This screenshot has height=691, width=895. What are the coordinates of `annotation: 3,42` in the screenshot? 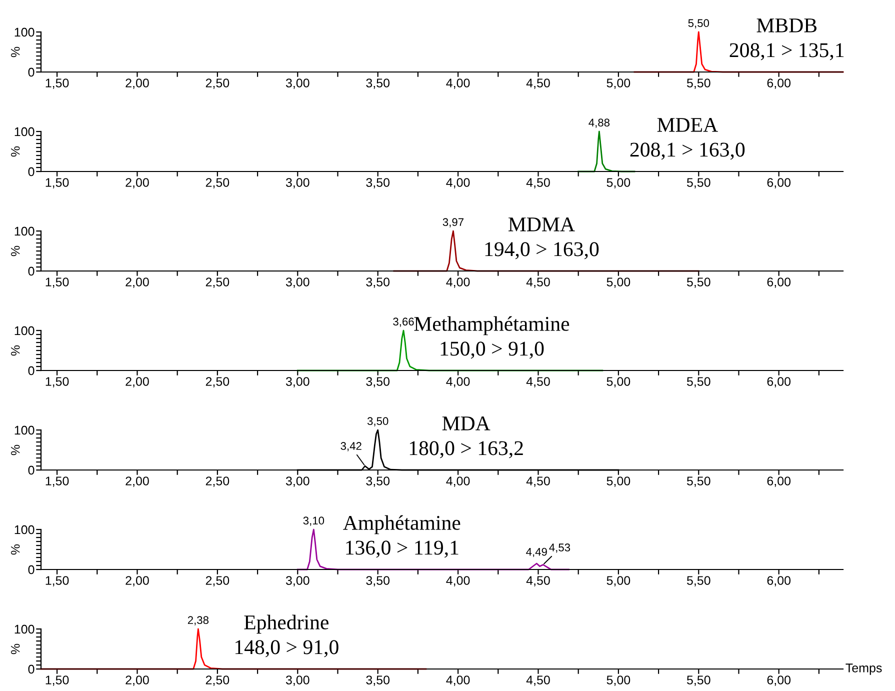 It's located at (351, 447).